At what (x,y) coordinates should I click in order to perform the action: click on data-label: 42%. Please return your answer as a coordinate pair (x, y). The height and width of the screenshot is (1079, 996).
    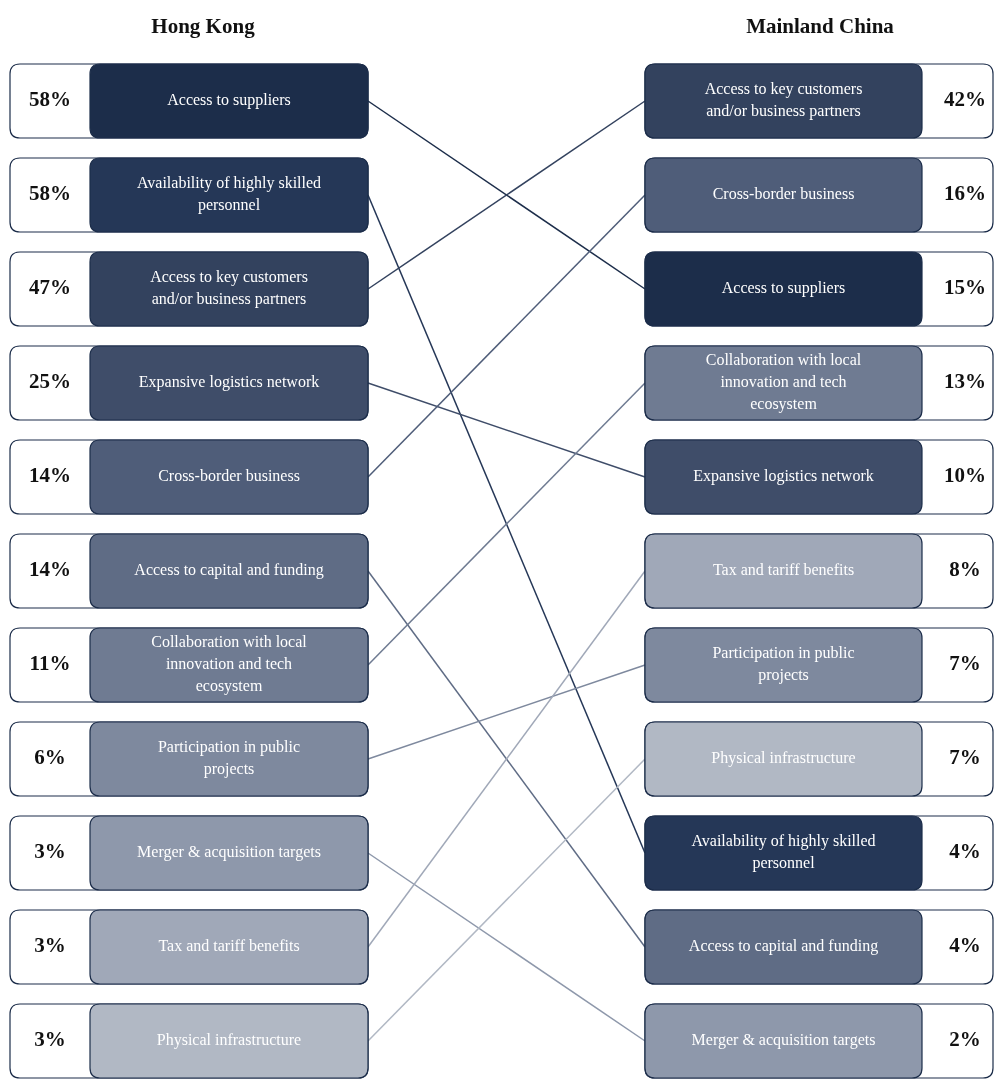
    Looking at the image, I should click on (965, 99).